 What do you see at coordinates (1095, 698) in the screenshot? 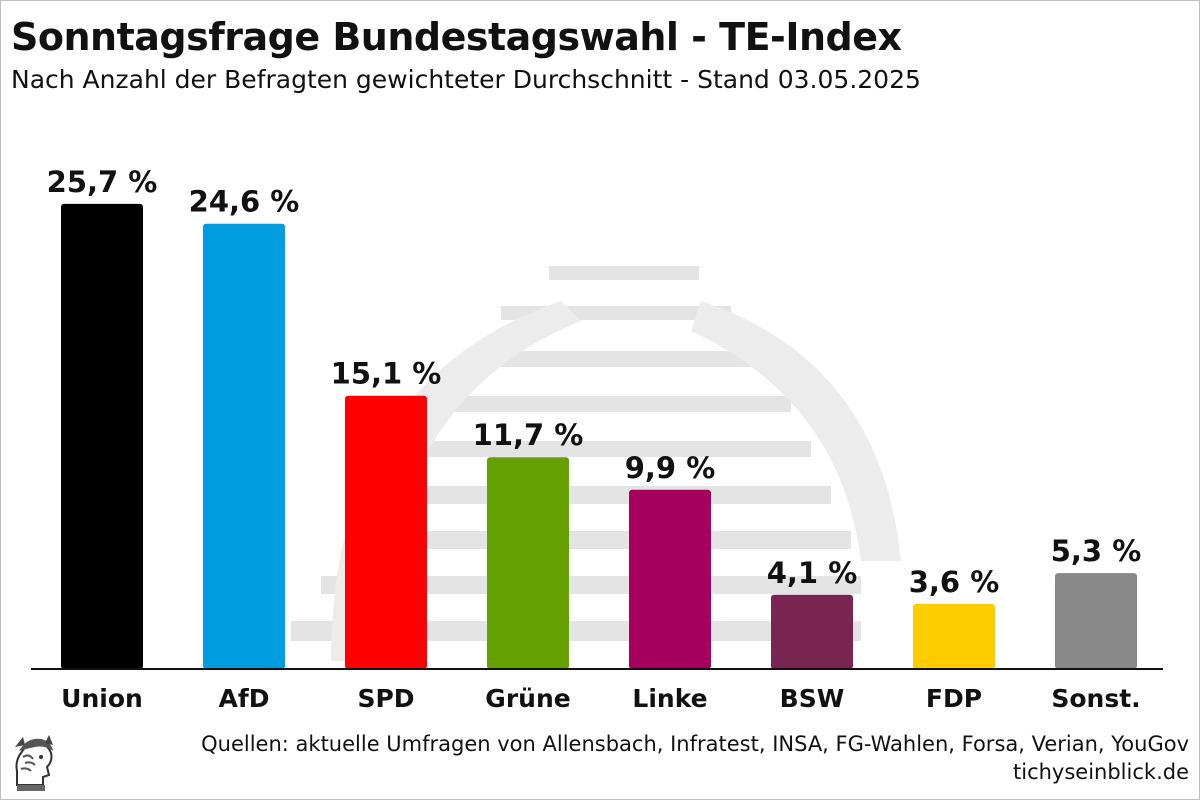
I see `category-label-7: Sonst.` at bounding box center [1095, 698].